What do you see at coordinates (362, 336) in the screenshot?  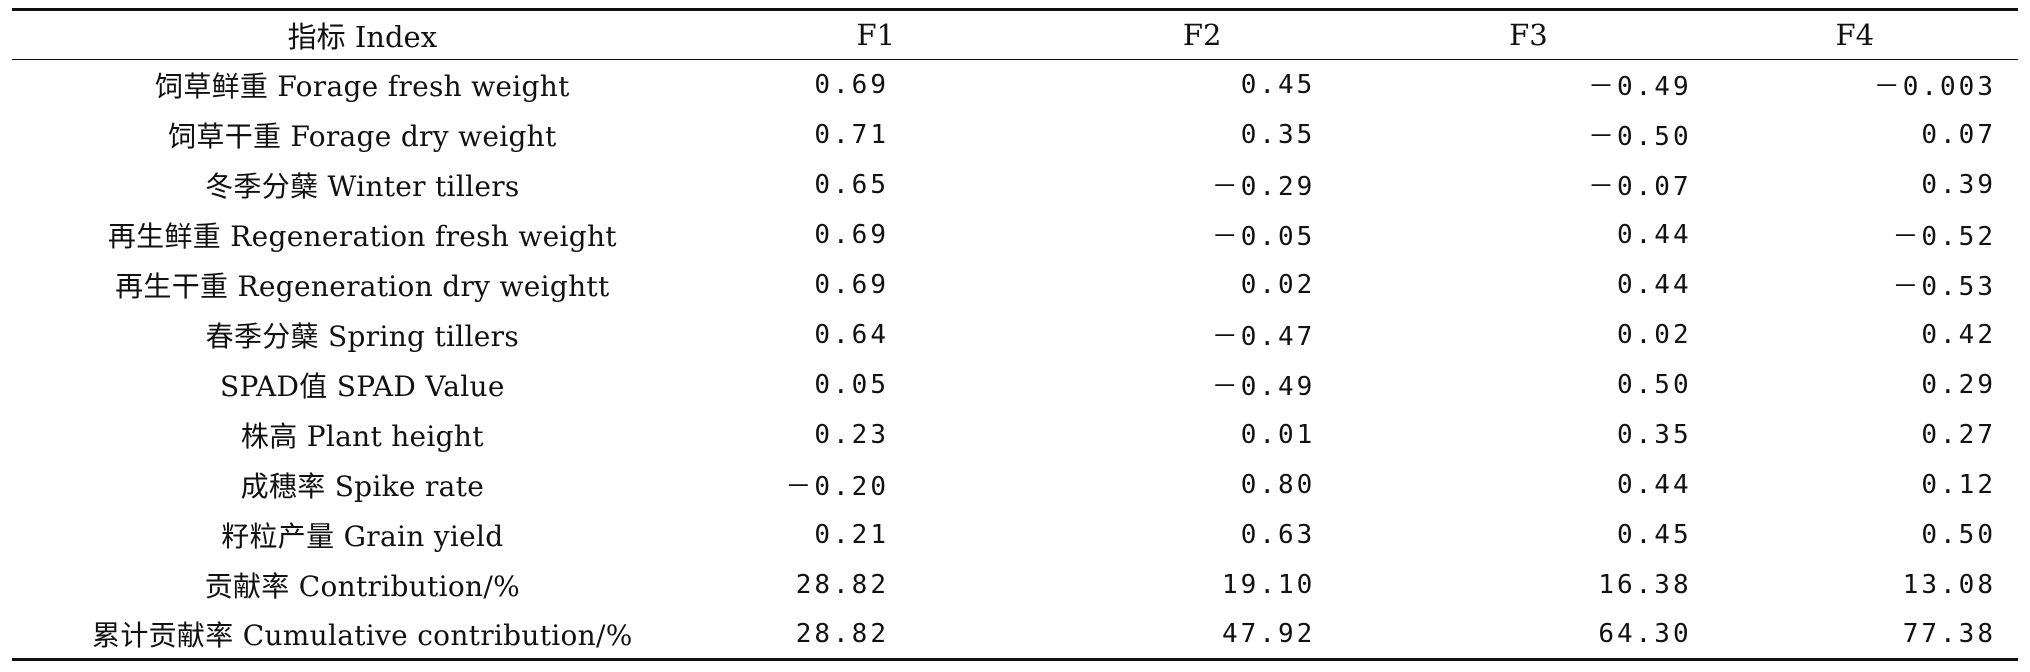 I see `index-cell: 春季分蘖 Spring tillers` at bounding box center [362, 336].